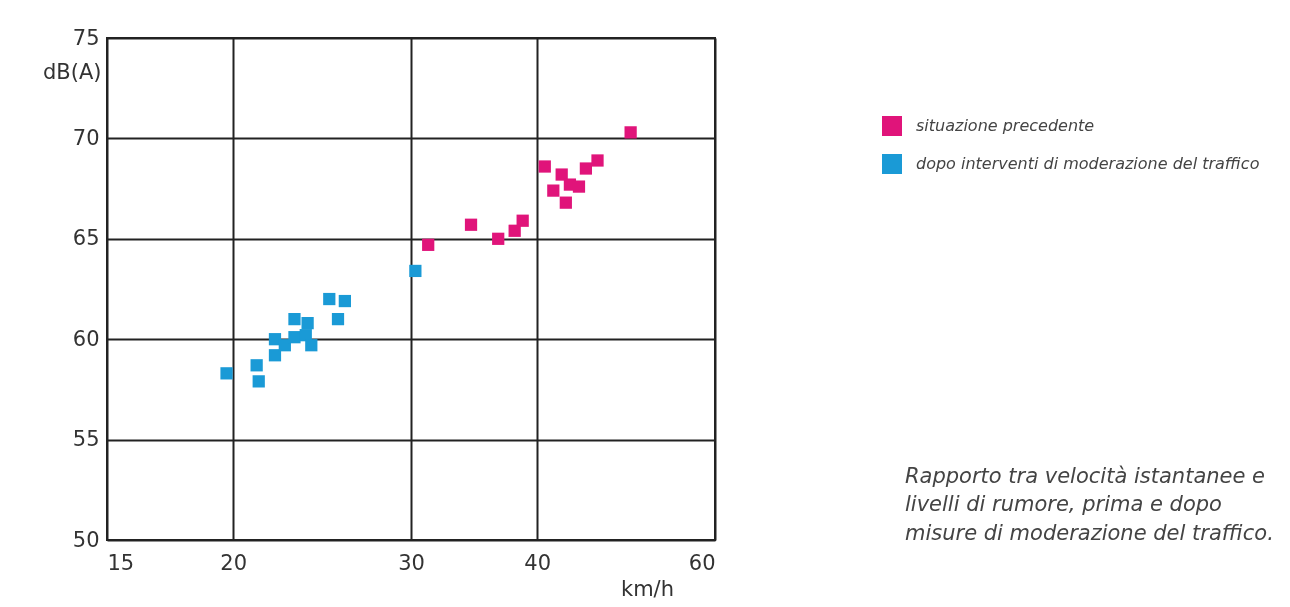  What do you see at coordinates (1005, 125) in the screenshot?
I see `legend-label: situazione precedente` at bounding box center [1005, 125].